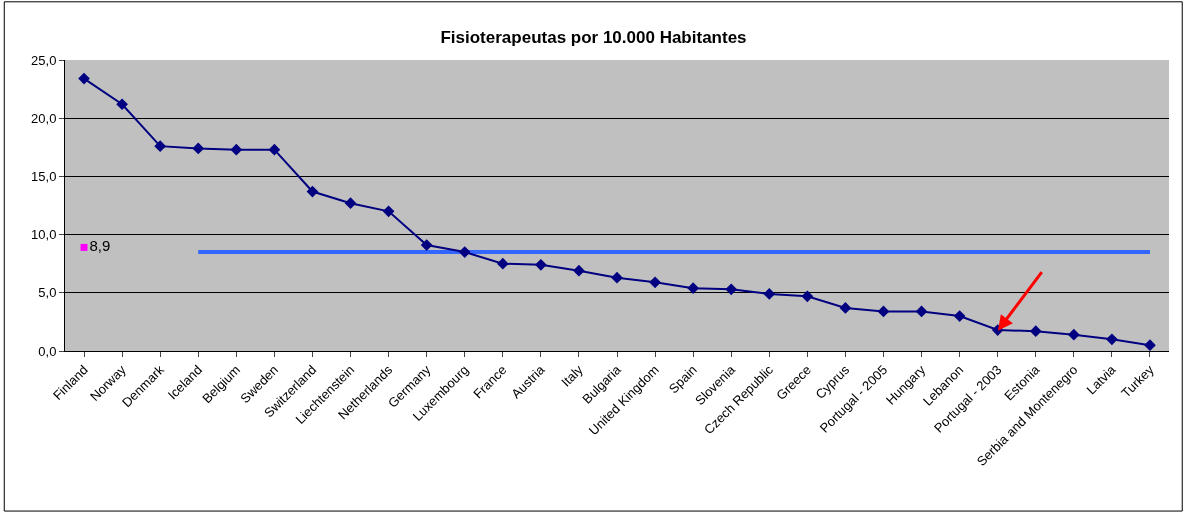 Image resolution: width=1187 pixels, height=521 pixels. Describe the element at coordinates (44, 118) in the screenshot. I see `y-tick-label: 20,0` at that location.